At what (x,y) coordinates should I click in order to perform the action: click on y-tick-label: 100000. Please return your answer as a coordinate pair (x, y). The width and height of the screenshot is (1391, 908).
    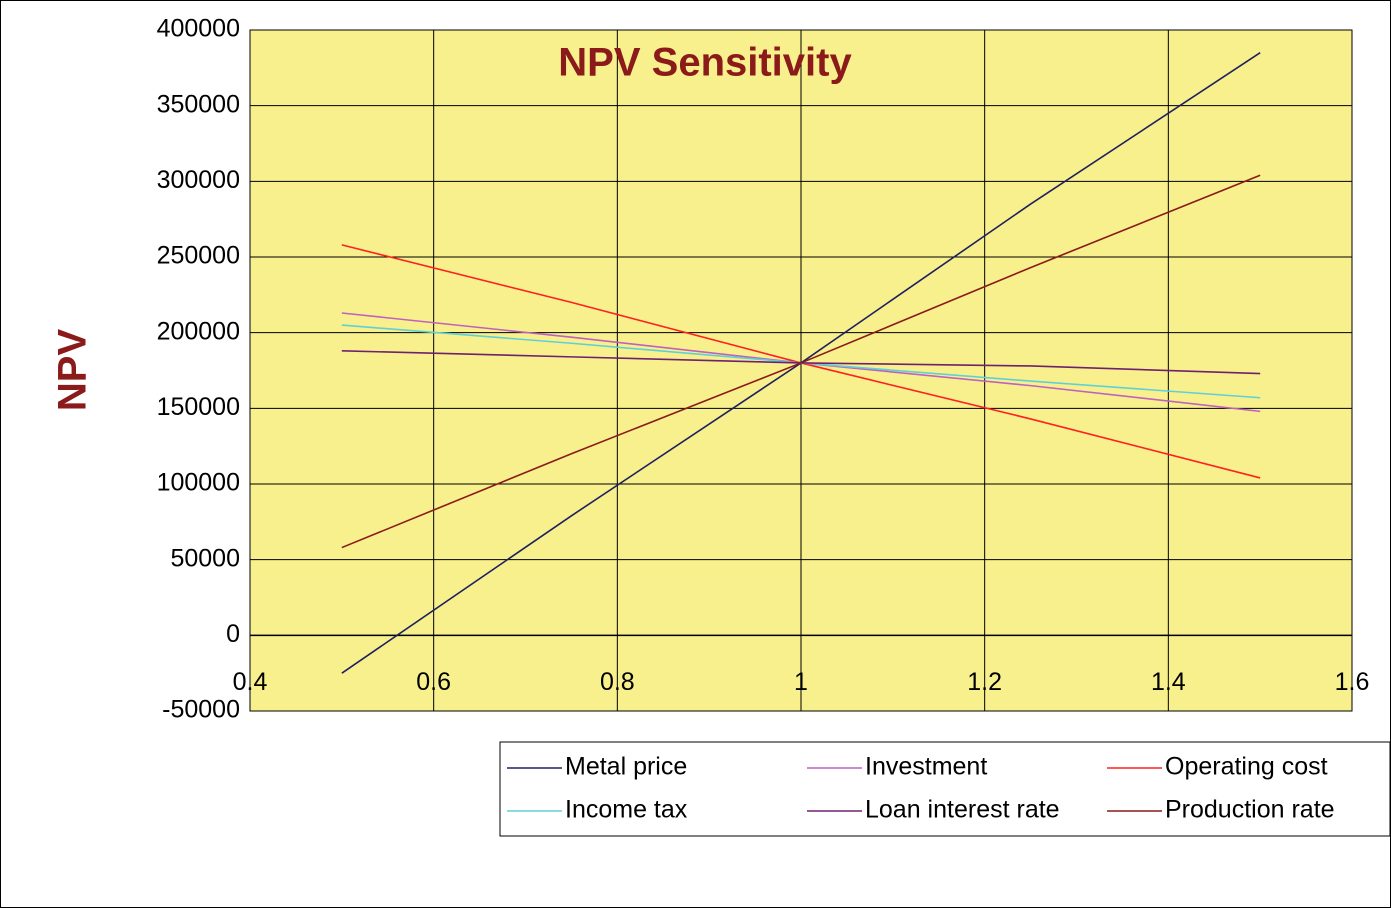
    Looking at the image, I should click on (198, 483).